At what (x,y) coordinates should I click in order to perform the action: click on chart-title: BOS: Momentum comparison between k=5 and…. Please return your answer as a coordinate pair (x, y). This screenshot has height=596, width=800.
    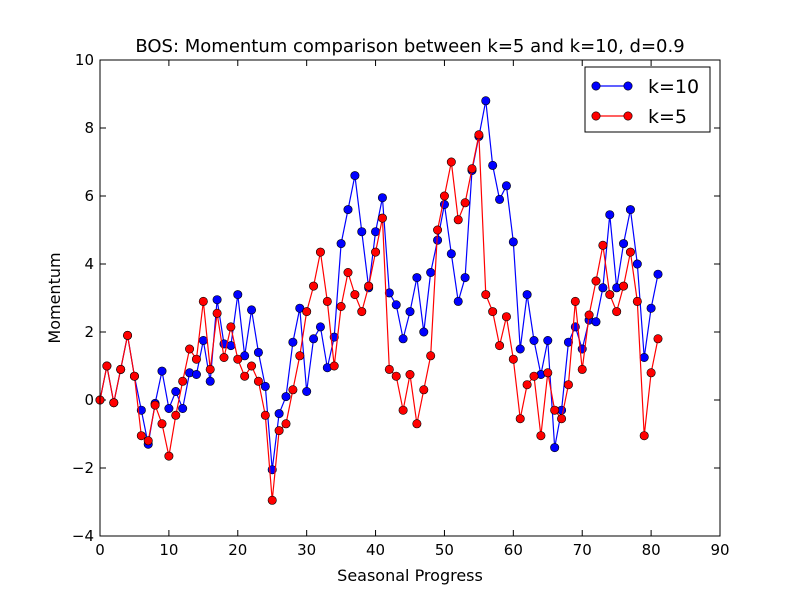
    Looking at the image, I should click on (409, 46).